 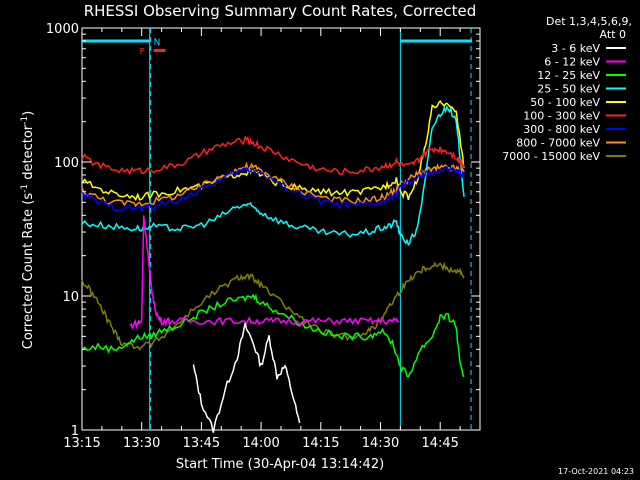 I want to click on flag-label-n: N, so click(x=157, y=43).